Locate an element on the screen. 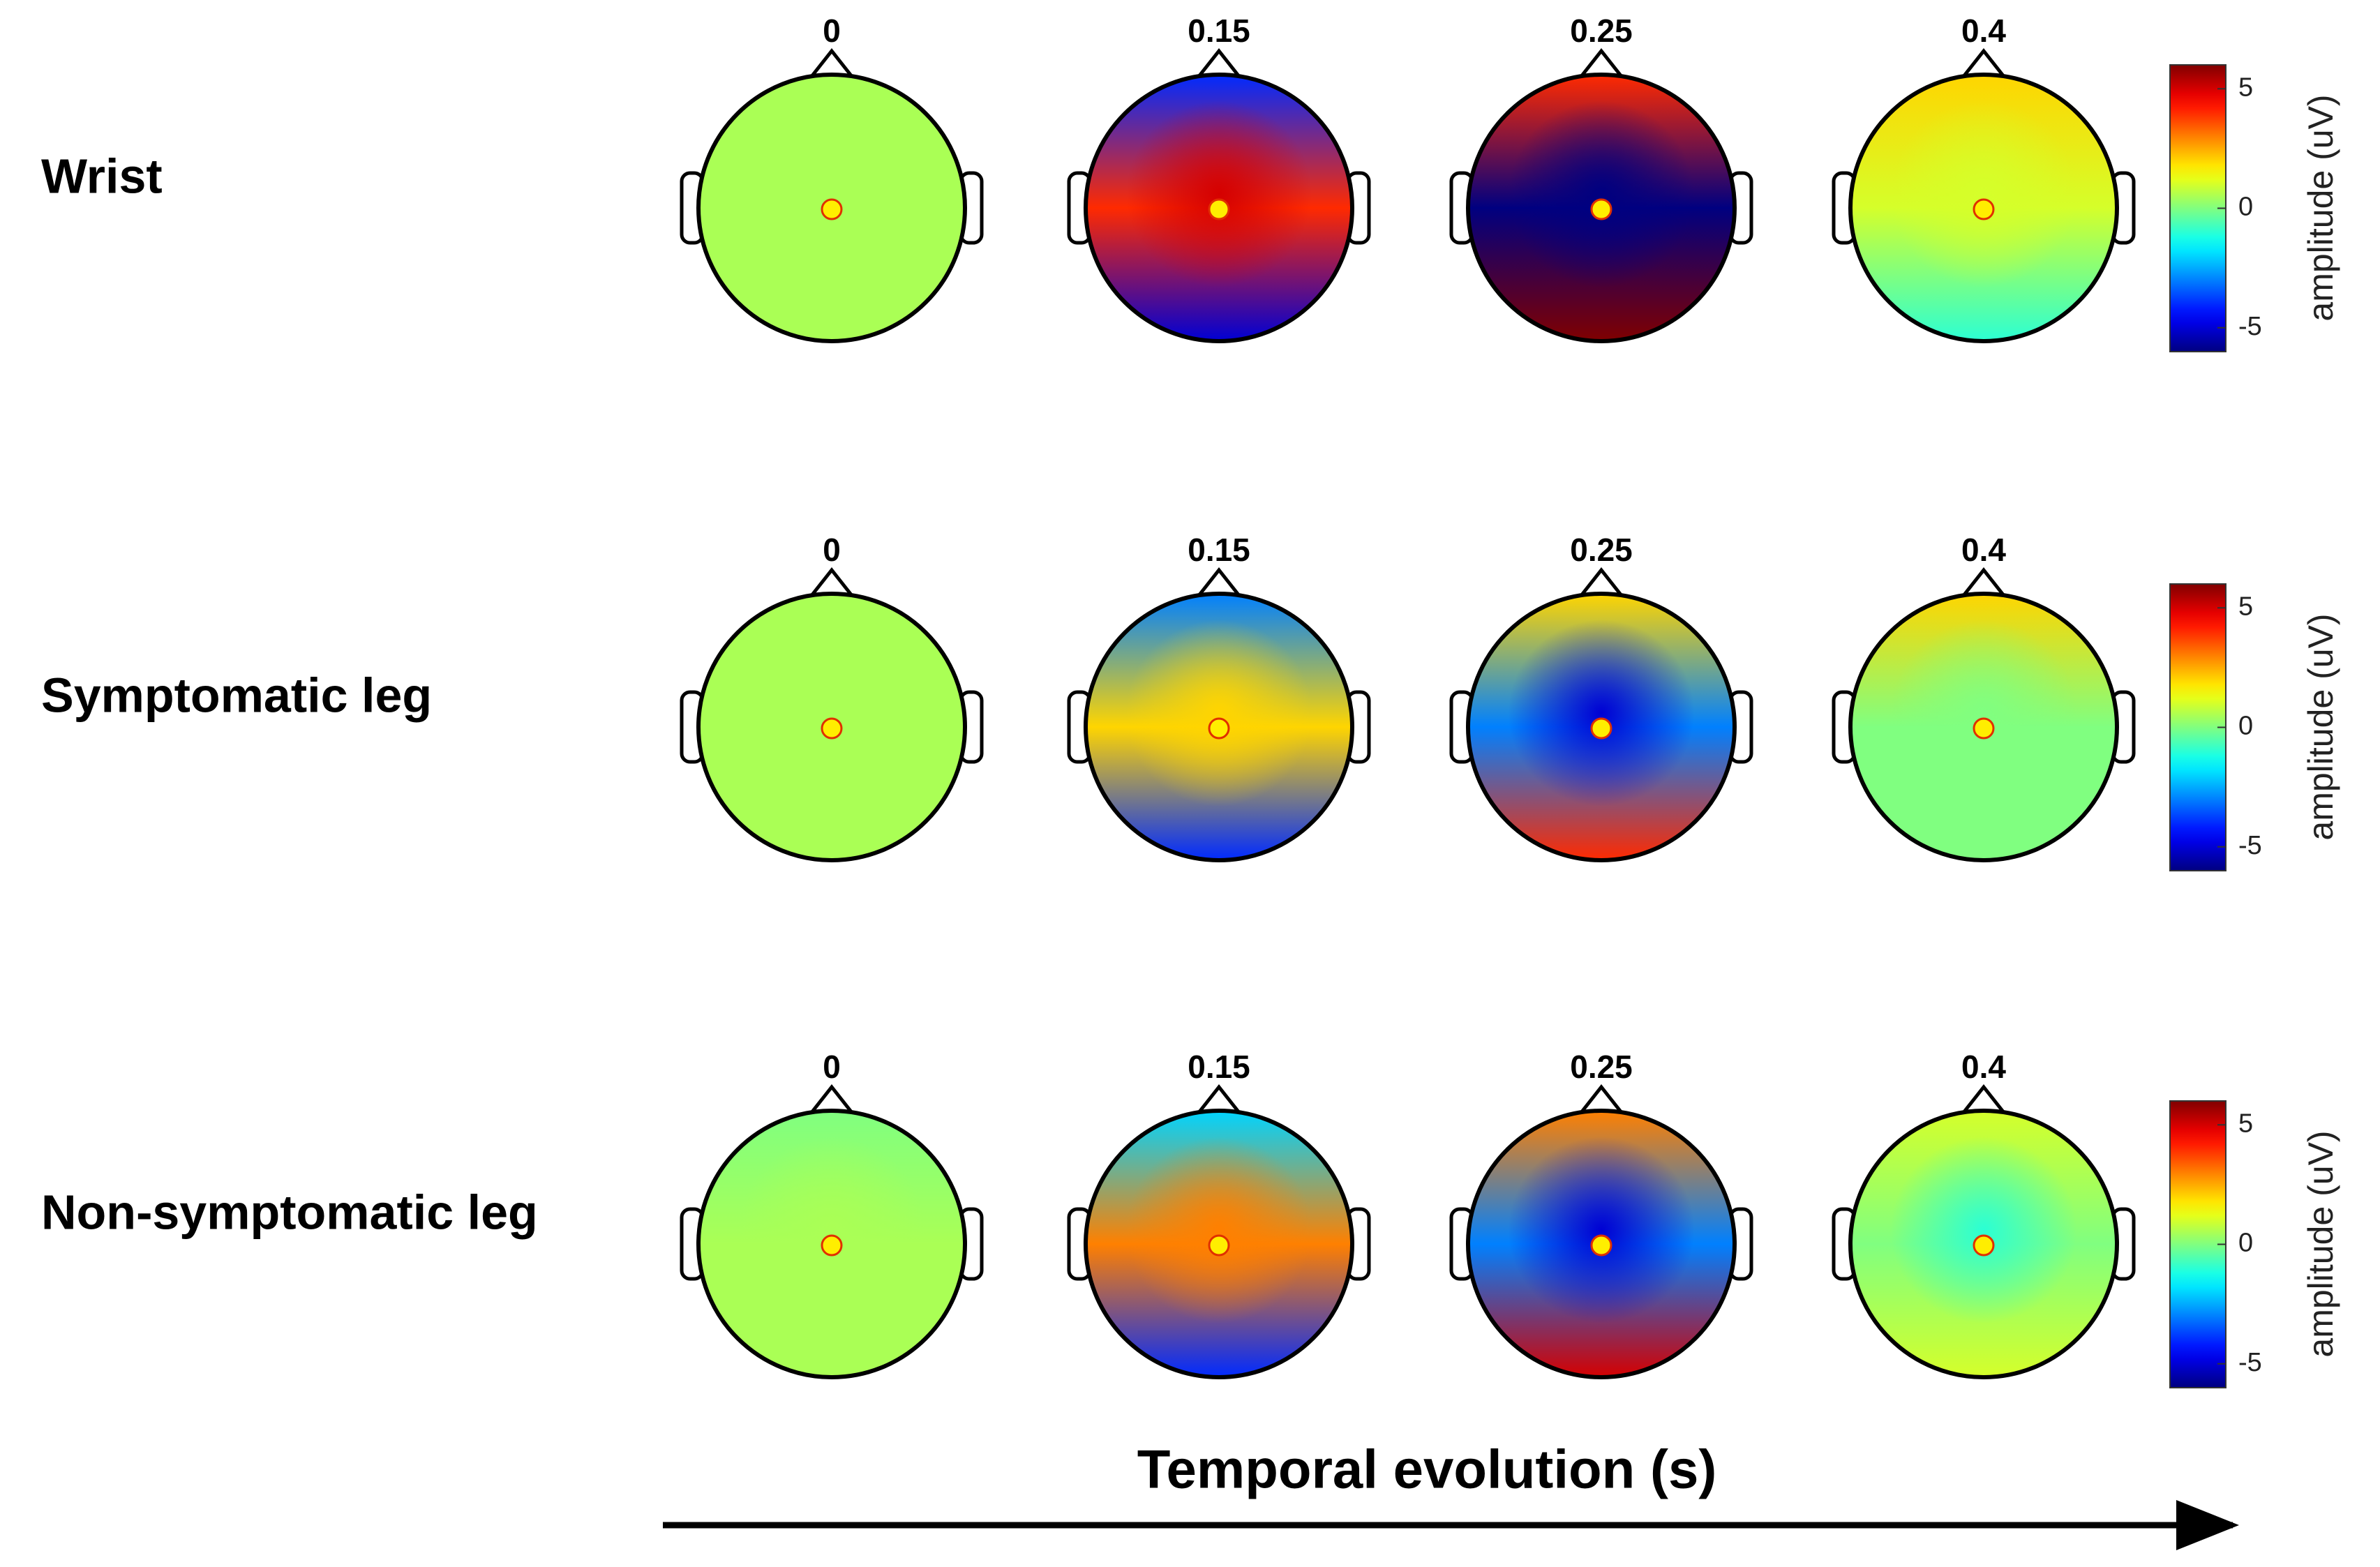 This screenshot has width=2380, height=1567. row-label: Non-symptomatic leg is located at coordinates (289, 1212).